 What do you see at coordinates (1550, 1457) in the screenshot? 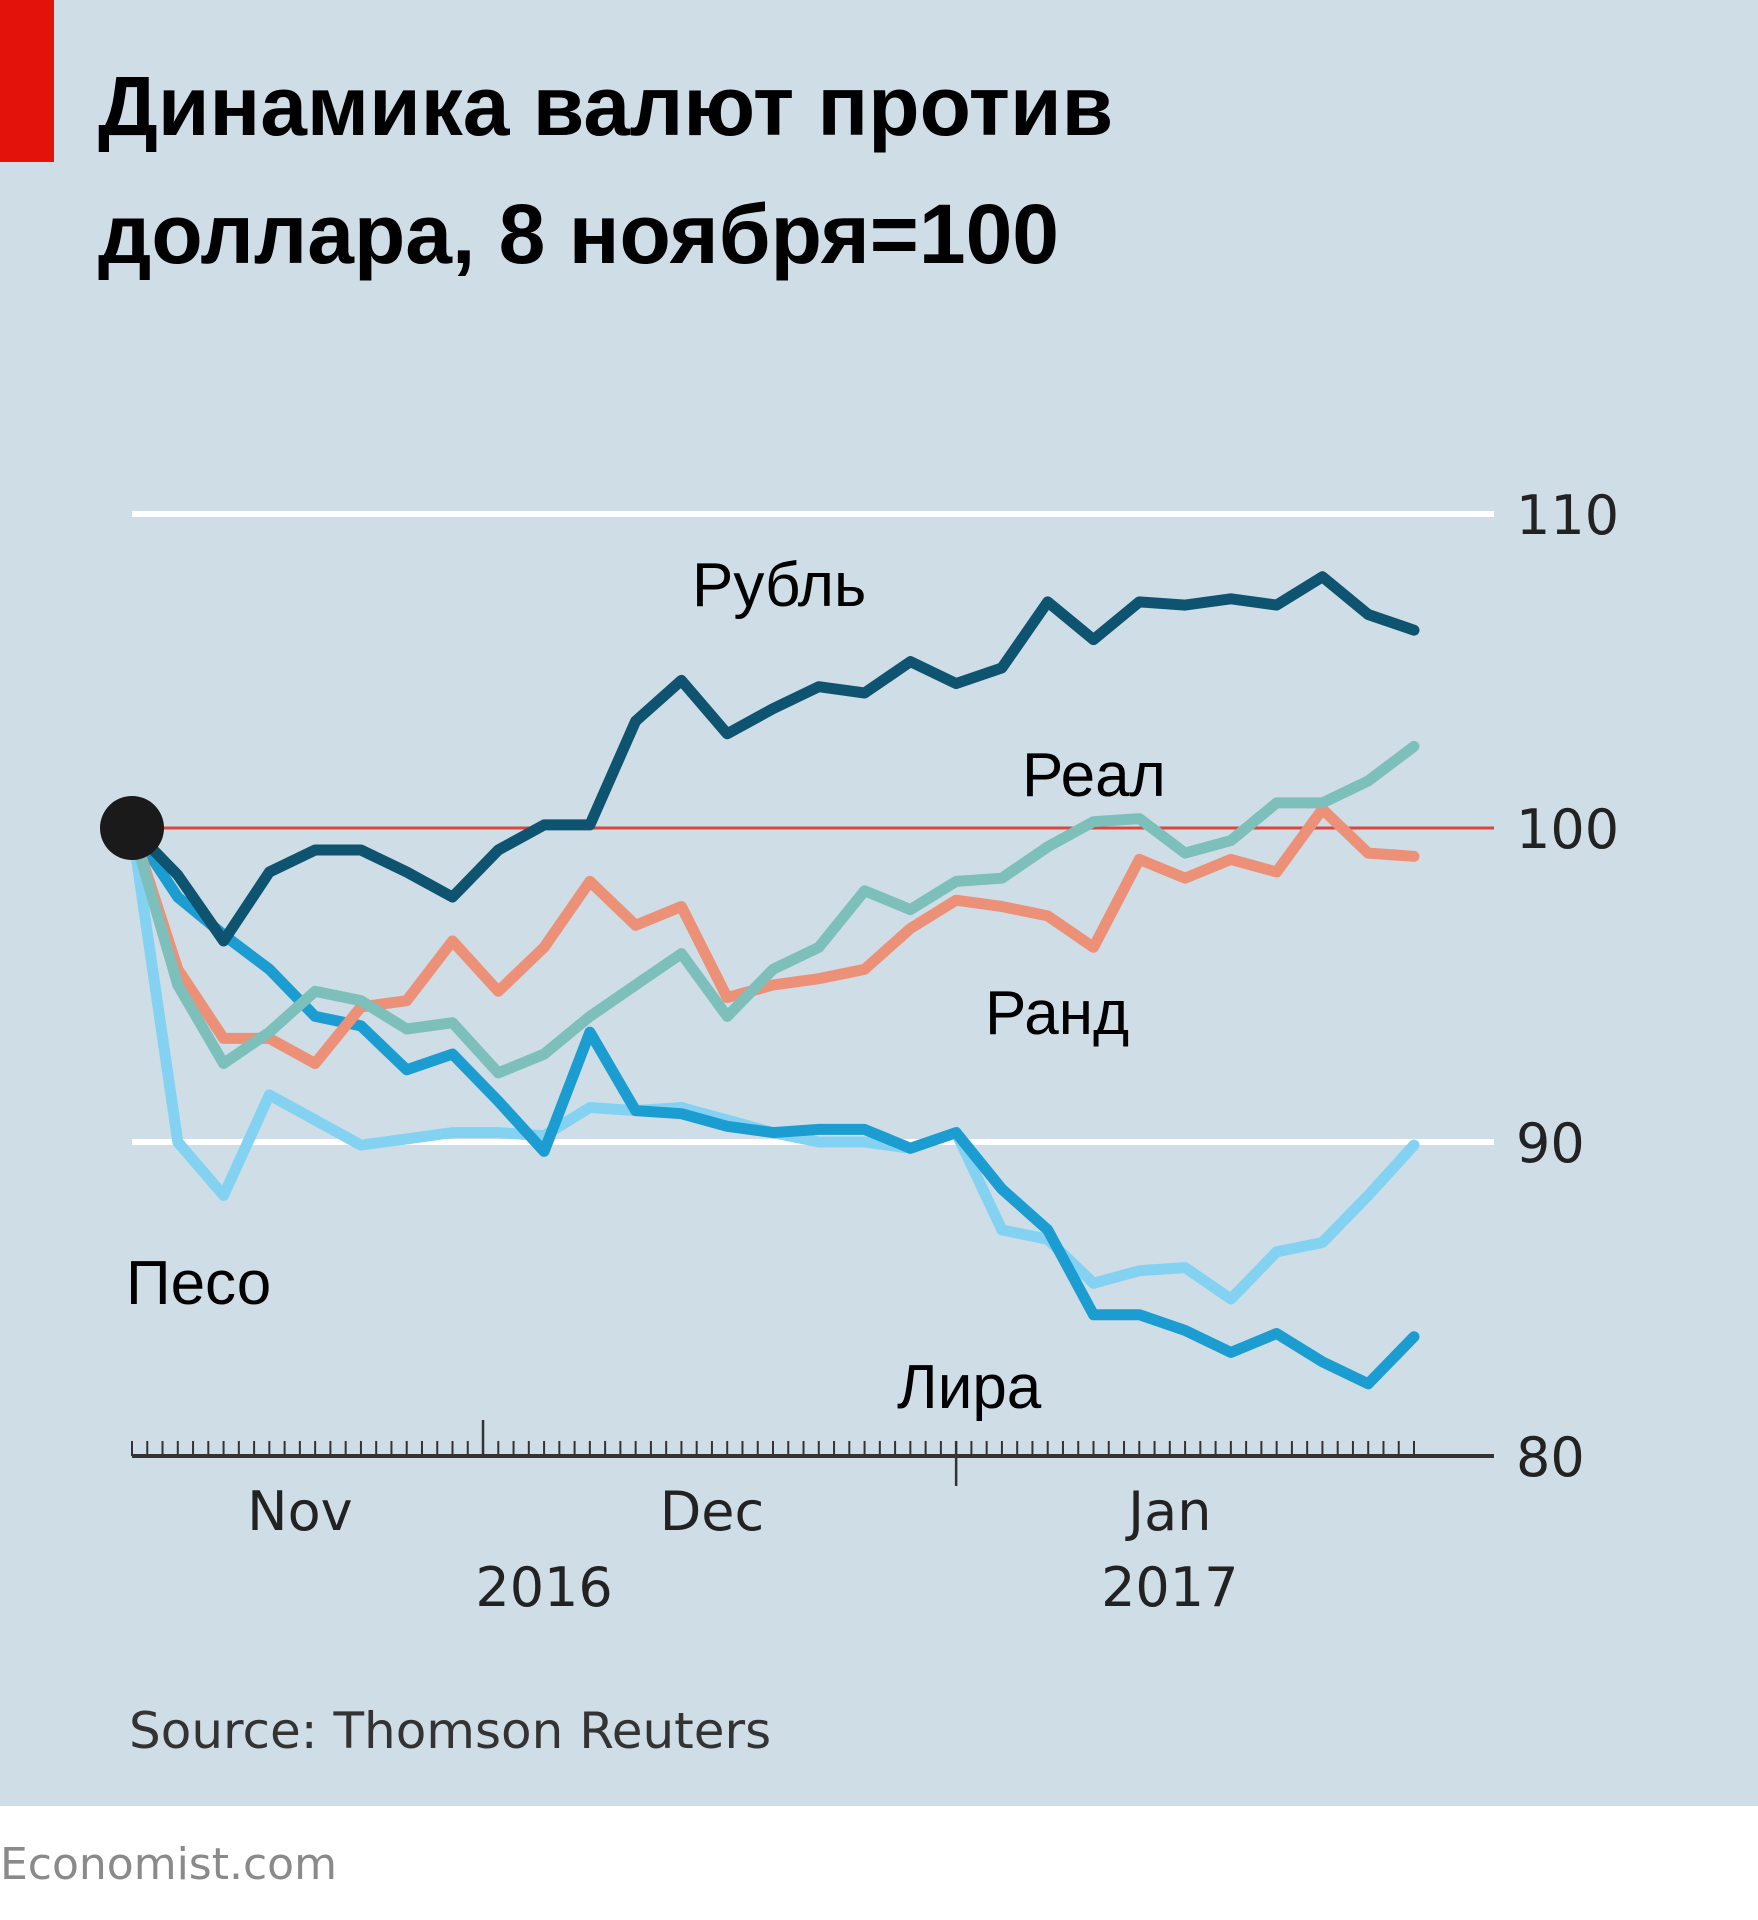
I see `y-tick-label-80: 80` at bounding box center [1550, 1457].